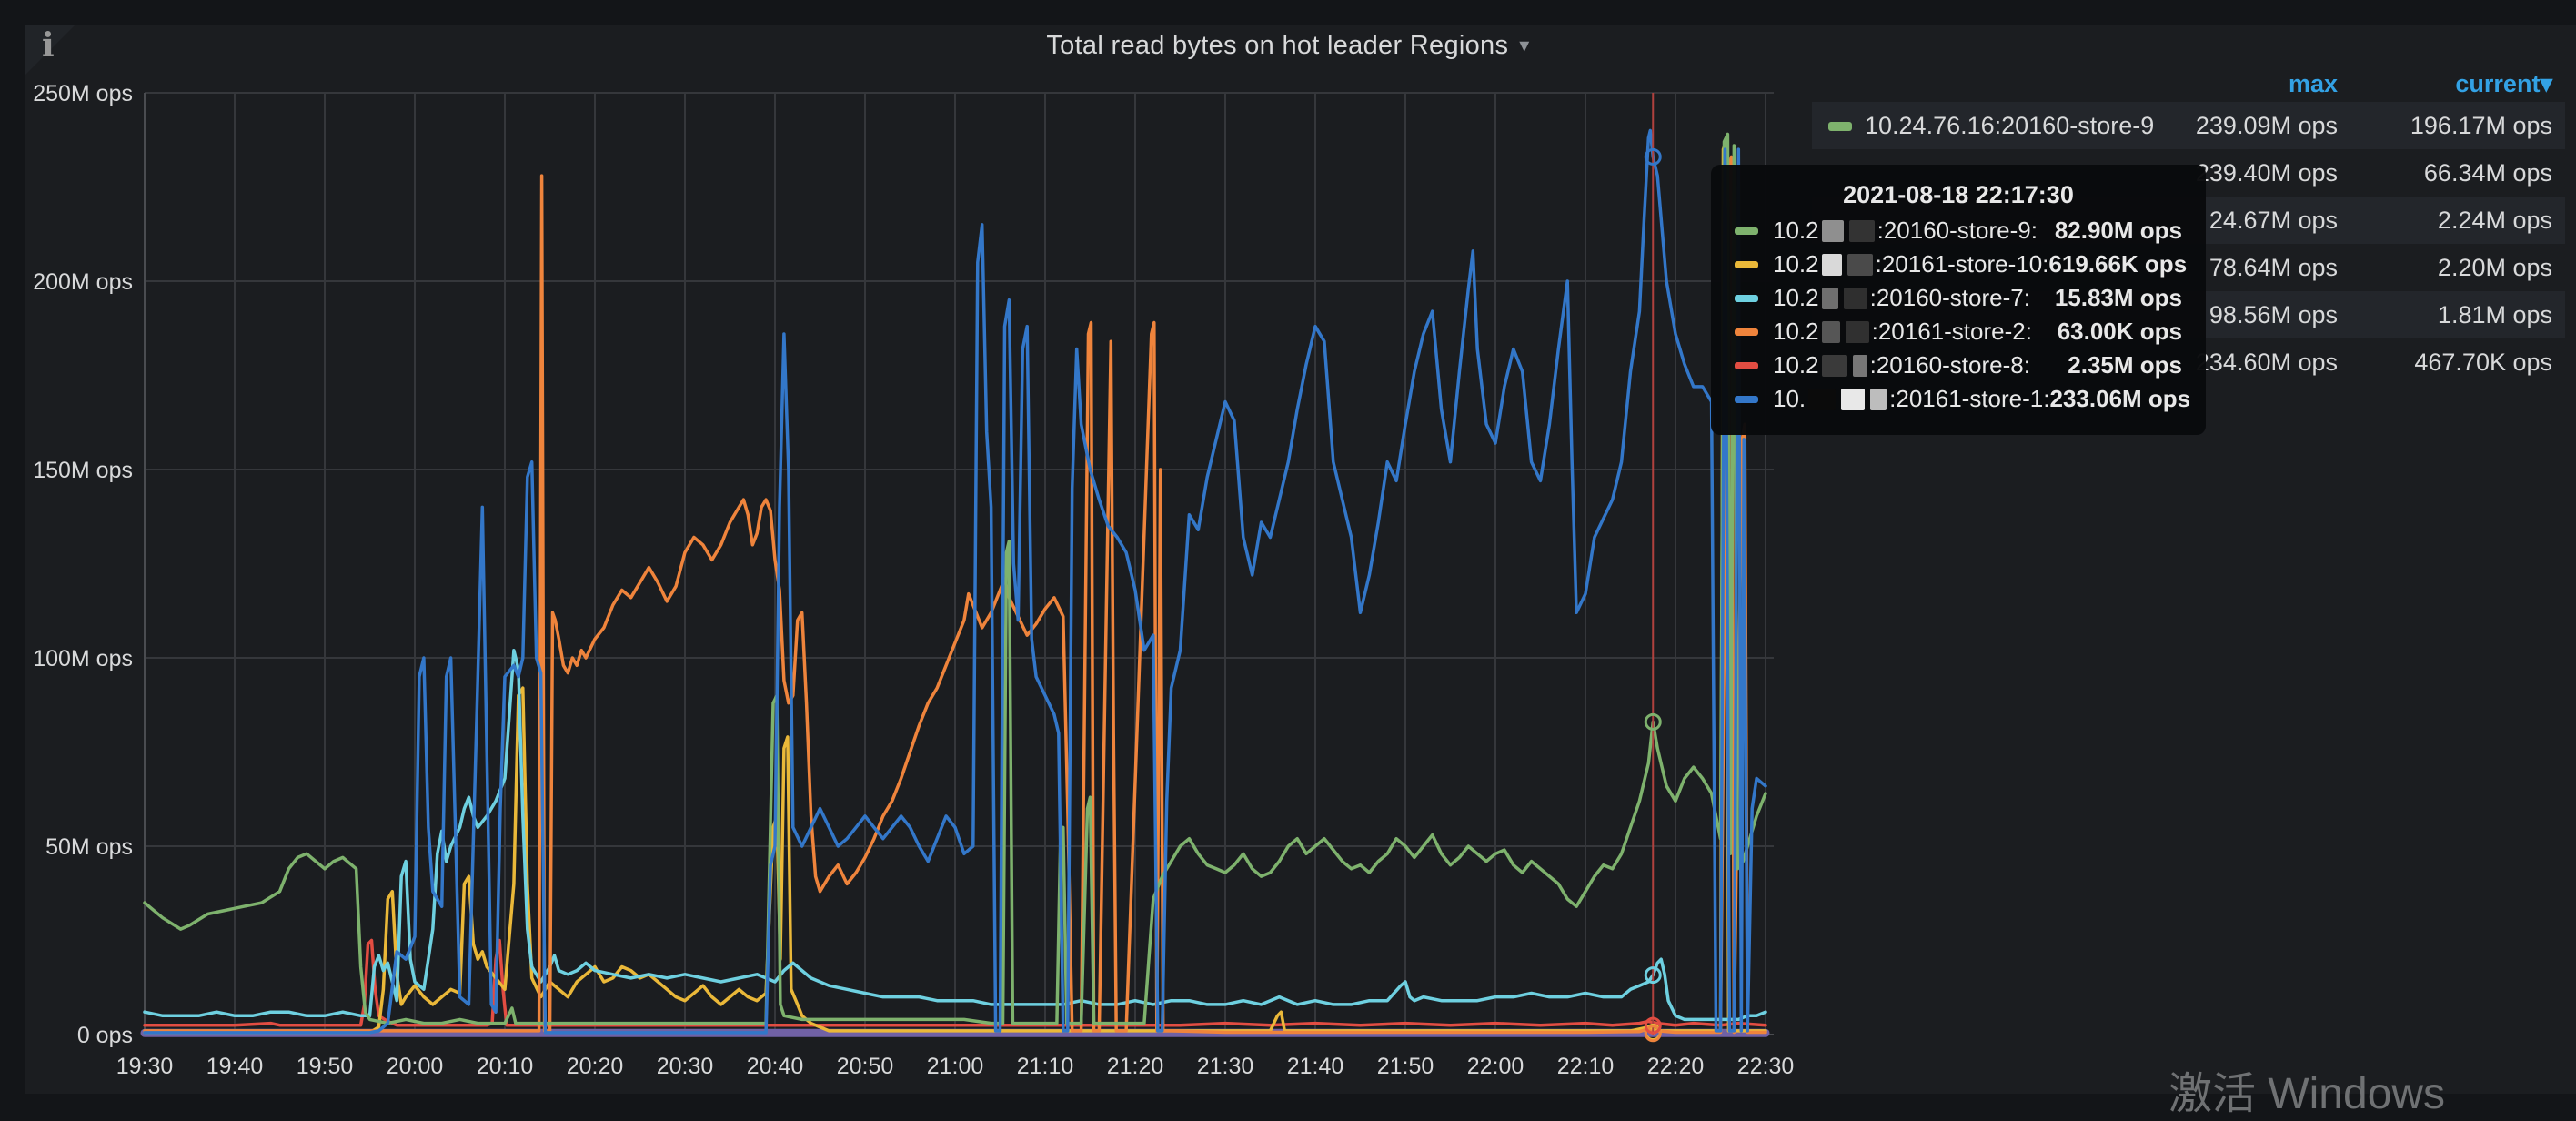 The width and height of the screenshot is (2576, 1121). I want to click on panel-corner-triangle, so click(50, 50).